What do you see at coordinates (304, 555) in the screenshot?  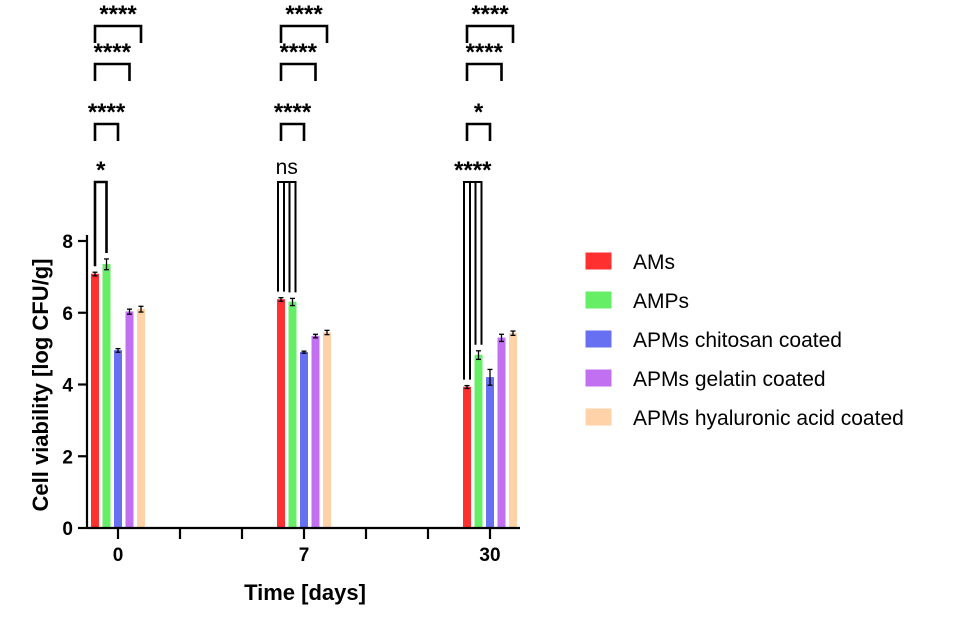 I see `x-tick-label: 7` at bounding box center [304, 555].